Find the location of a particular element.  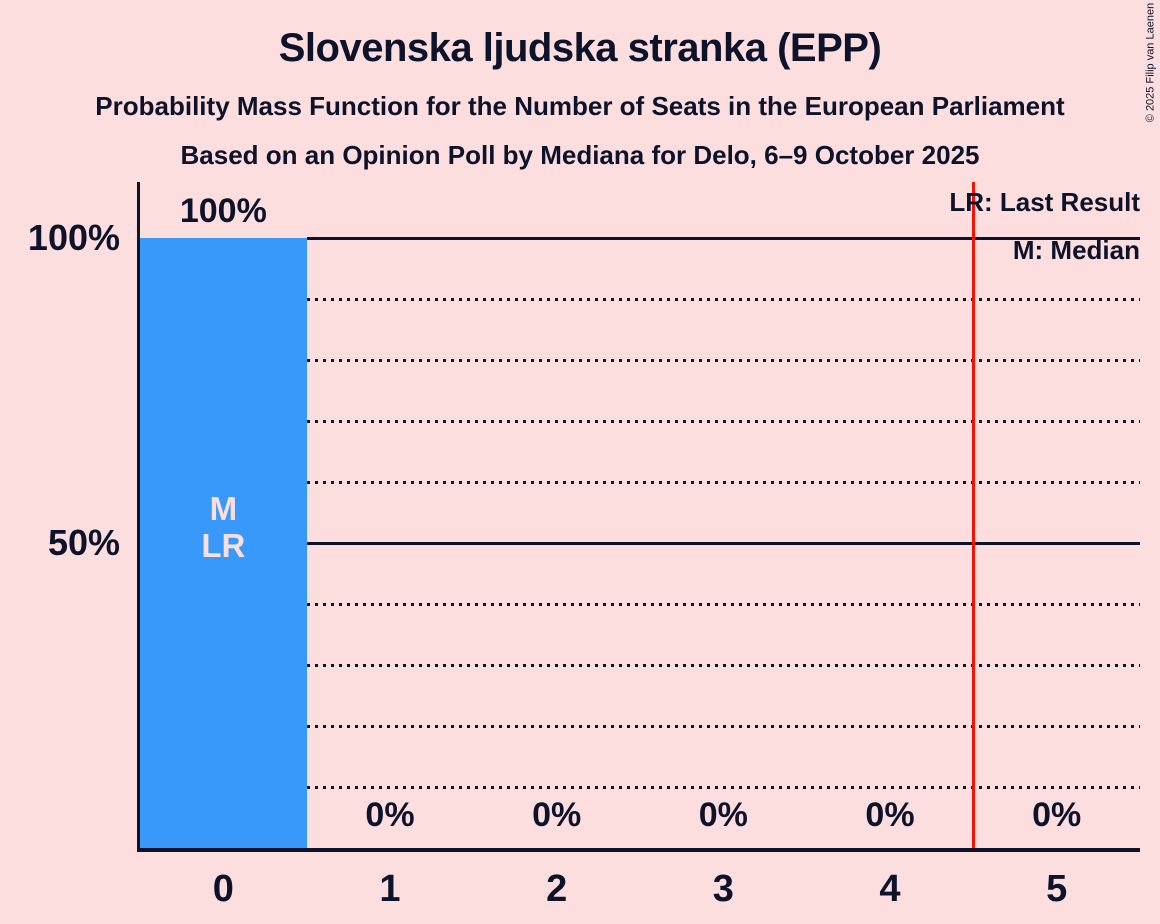

bar-value-label-5: 0% is located at coordinates (1057, 815).